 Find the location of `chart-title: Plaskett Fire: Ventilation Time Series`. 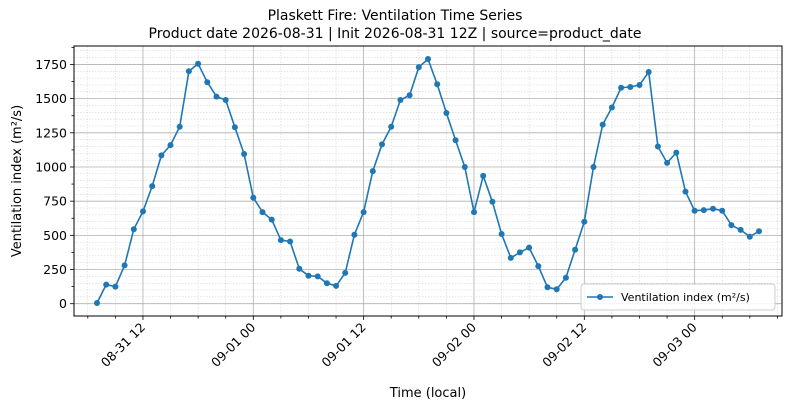

chart-title: Plaskett Fire: Ventilation Time Series is located at coordinates (395, 16).